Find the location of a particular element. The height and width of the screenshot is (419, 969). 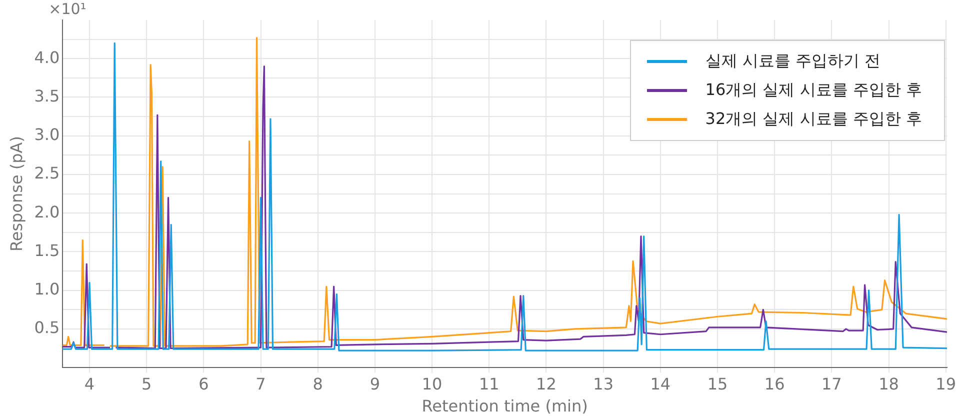

y-tick-label: 2.0 is located at coordinates (47, 212).